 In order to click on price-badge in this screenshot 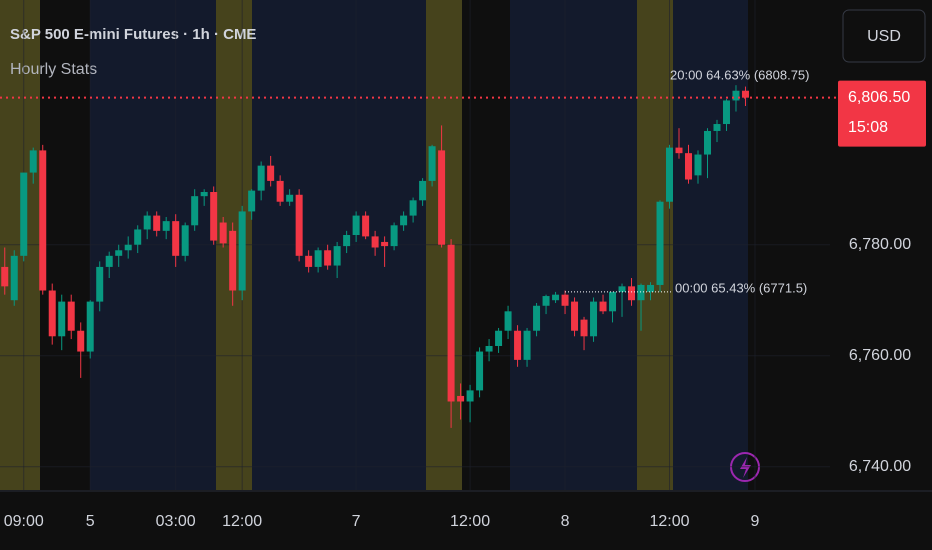, I will do `click(882, 113)`.